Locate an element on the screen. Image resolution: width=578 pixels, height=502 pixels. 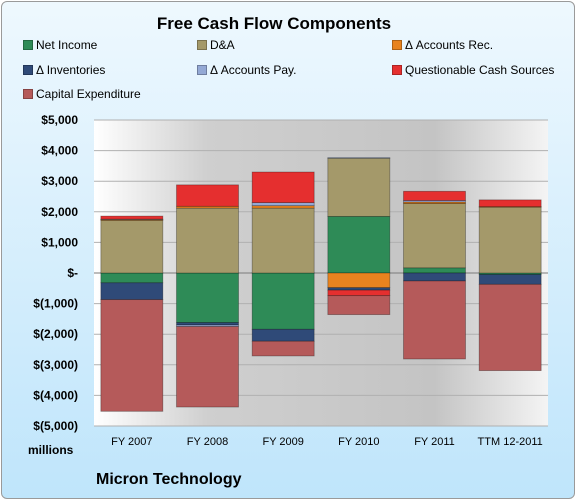
bar-d-a-fy-2011 is located at coordinates (434, 236).